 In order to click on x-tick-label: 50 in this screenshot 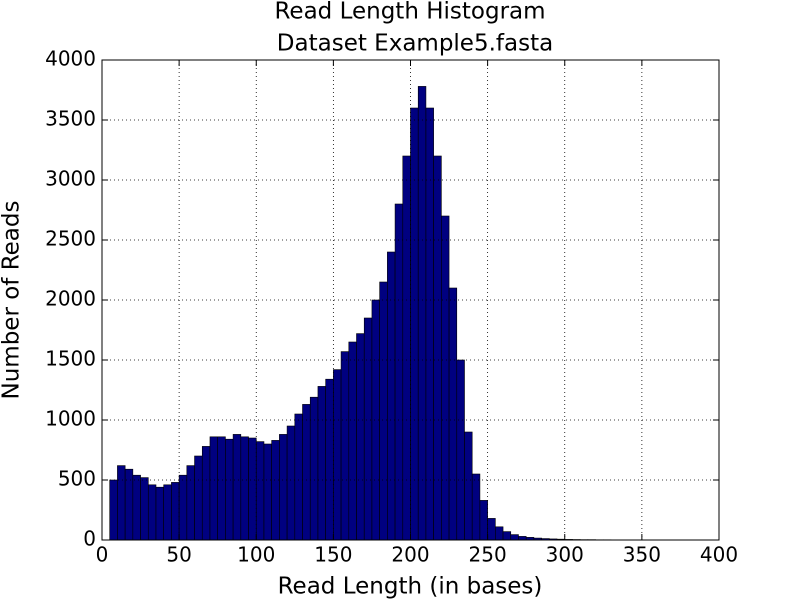, I will do `click(178, 555)`.